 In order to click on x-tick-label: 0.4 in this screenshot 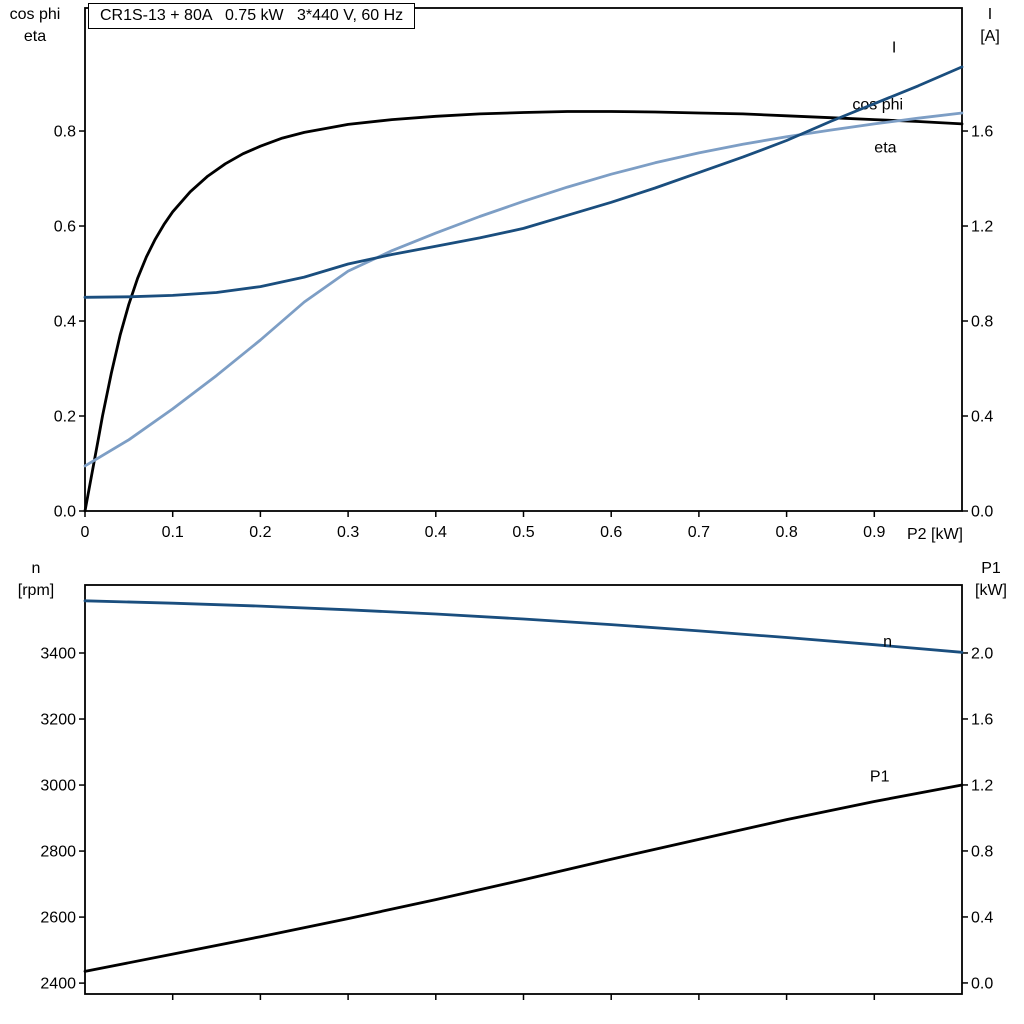, I will do `click(436, 532)`.